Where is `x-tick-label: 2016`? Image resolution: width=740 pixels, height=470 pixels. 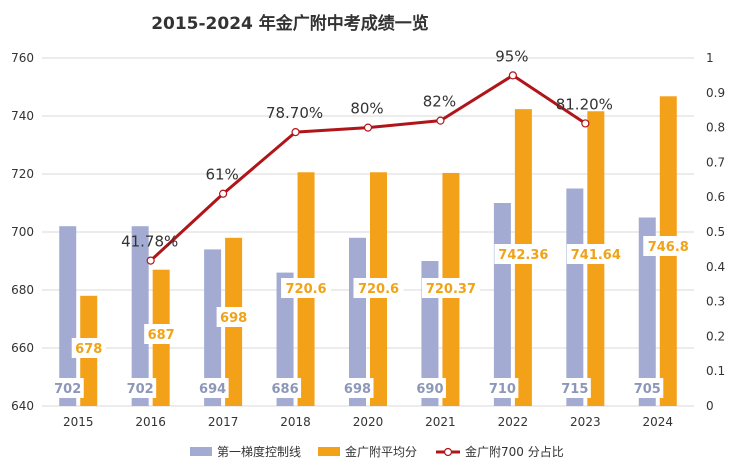
x-tick-label: 2016 is located at coordinates (150, 422).